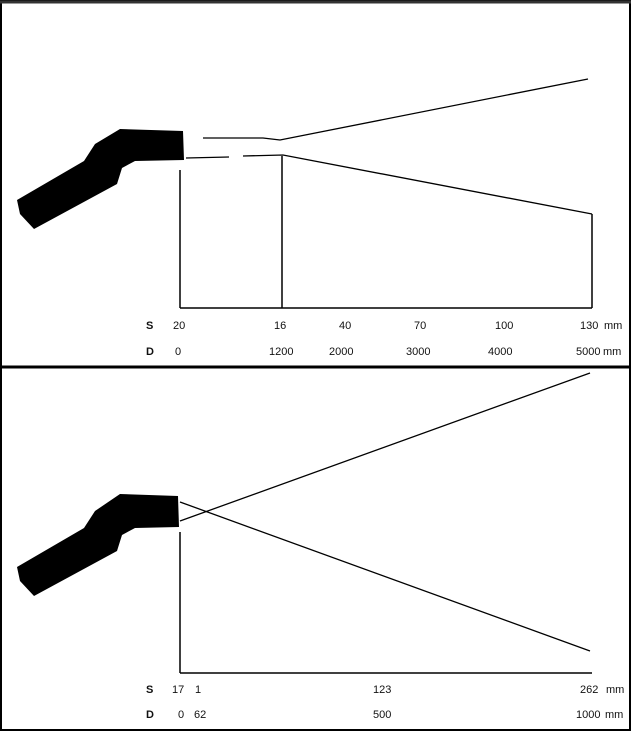  I want to click on d-value: 4000, so click(500, 352).